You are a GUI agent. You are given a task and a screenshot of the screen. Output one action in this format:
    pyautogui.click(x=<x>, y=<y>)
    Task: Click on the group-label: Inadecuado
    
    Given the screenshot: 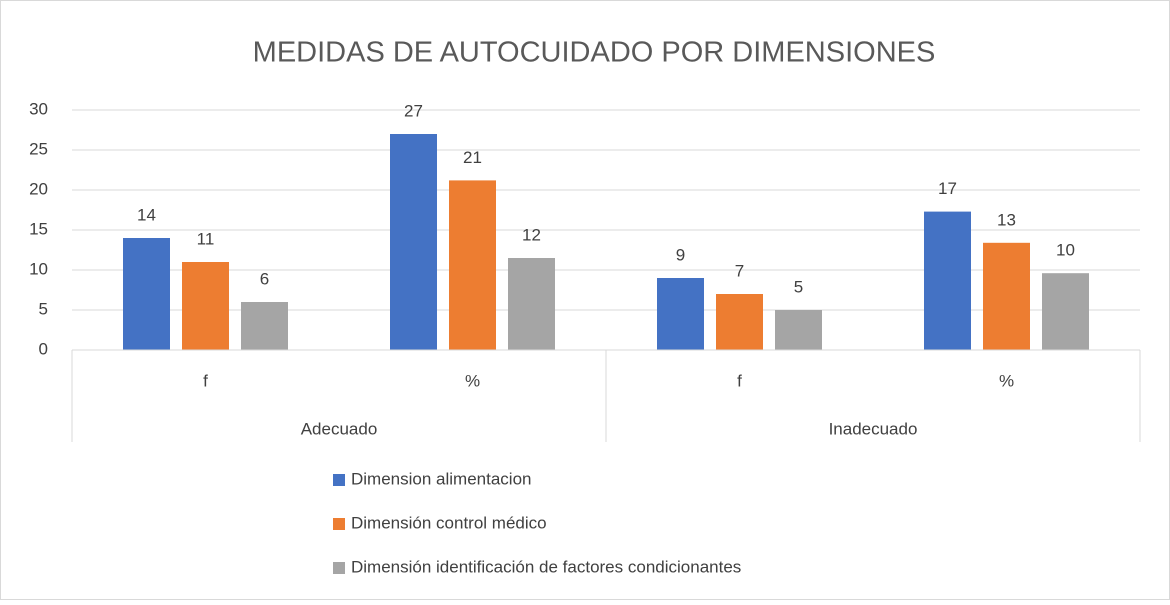 What is the action you would take?
    pyautogui.click(x=873, y=428)
    